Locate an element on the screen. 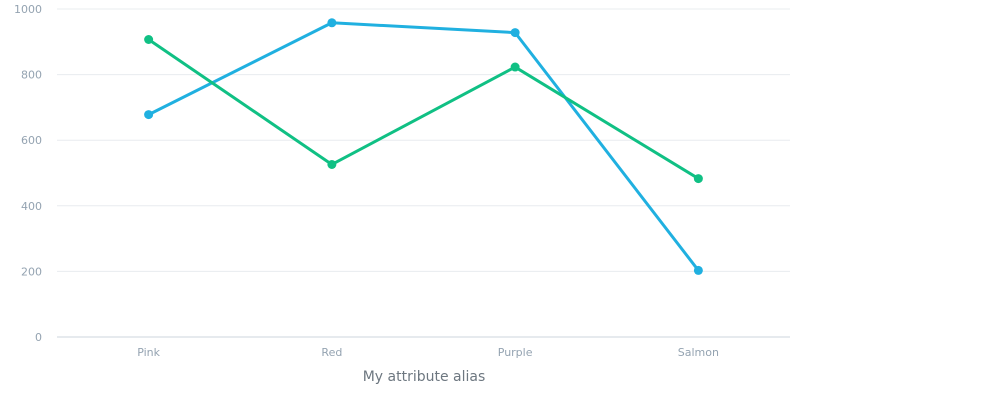 This screenshot has width=1008, height=400. y-axis: 0 200 400 600 800 1000 is located at coordinates (28, 173).